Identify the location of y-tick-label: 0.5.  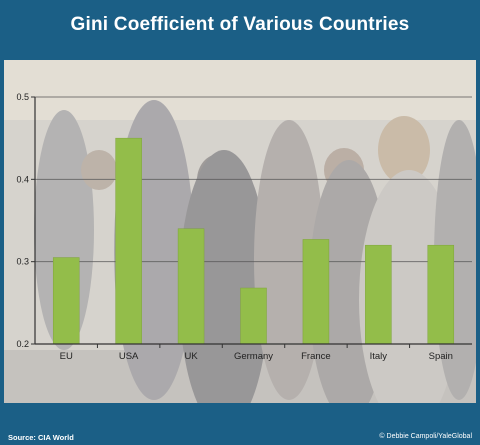
(22, 97).